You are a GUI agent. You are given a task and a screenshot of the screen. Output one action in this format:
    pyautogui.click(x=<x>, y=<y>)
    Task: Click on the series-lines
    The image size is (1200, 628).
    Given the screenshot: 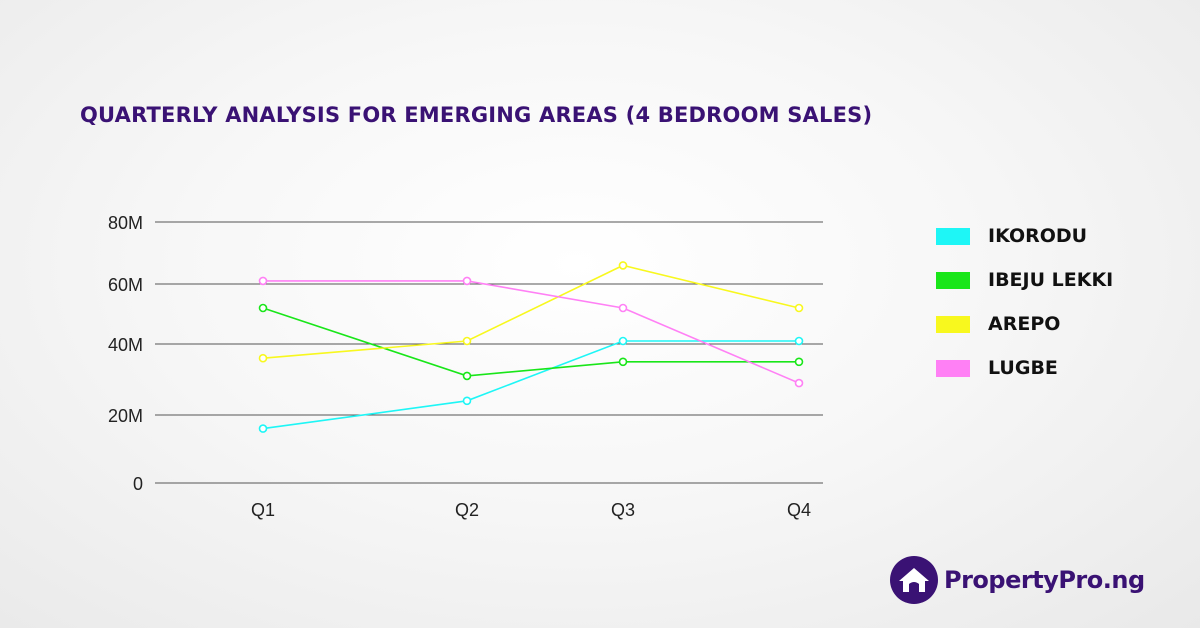 What is the action you would take?
    pyautogui.click(x=531, y=347)
    